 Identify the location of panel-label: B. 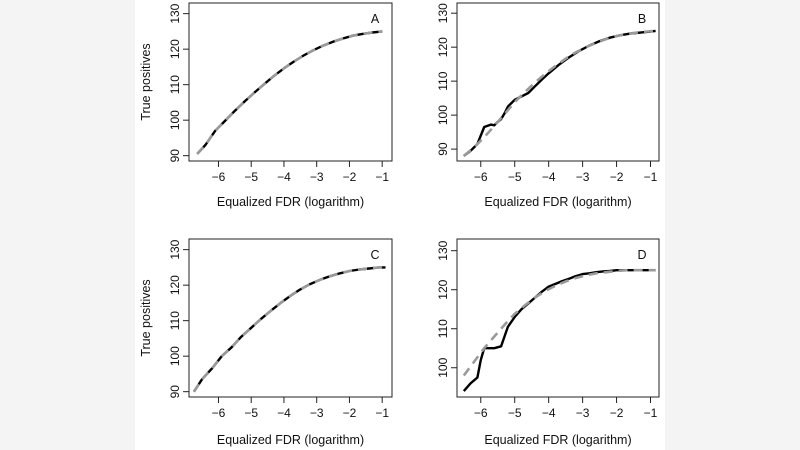
(642, 19).